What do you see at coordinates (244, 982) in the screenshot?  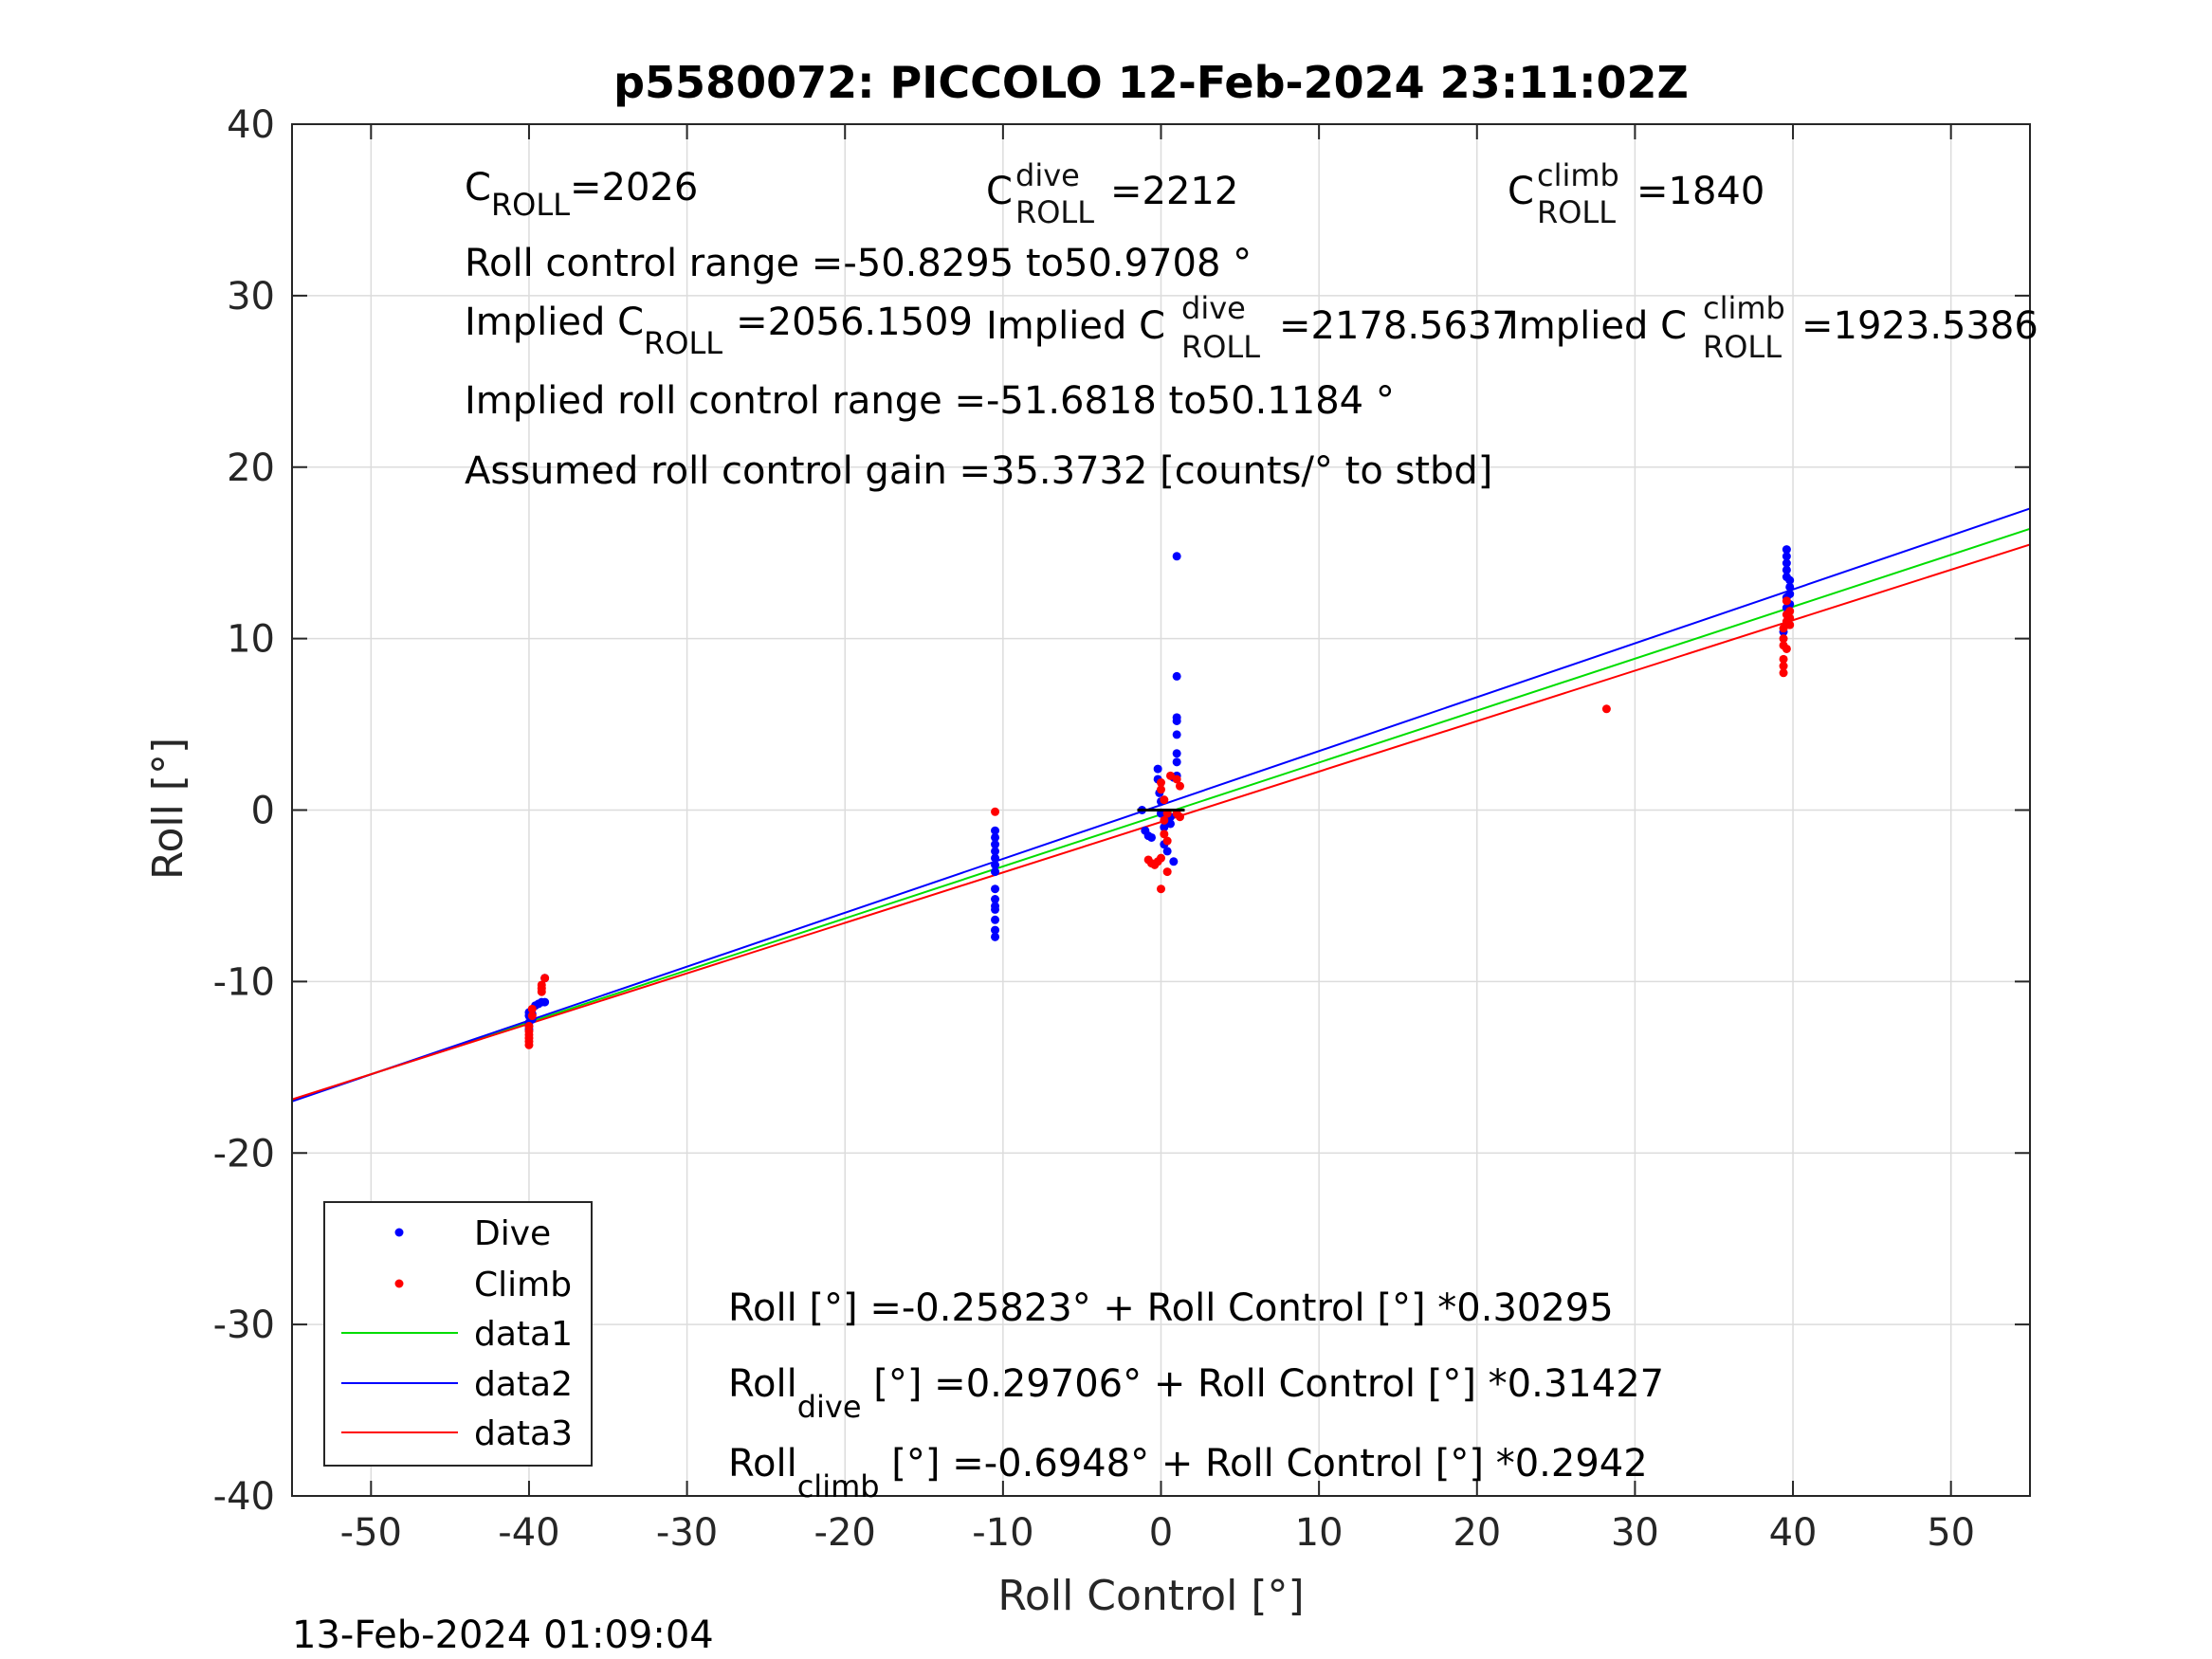 I see `y-tick-label: -10` at bounding box center [244, 982].